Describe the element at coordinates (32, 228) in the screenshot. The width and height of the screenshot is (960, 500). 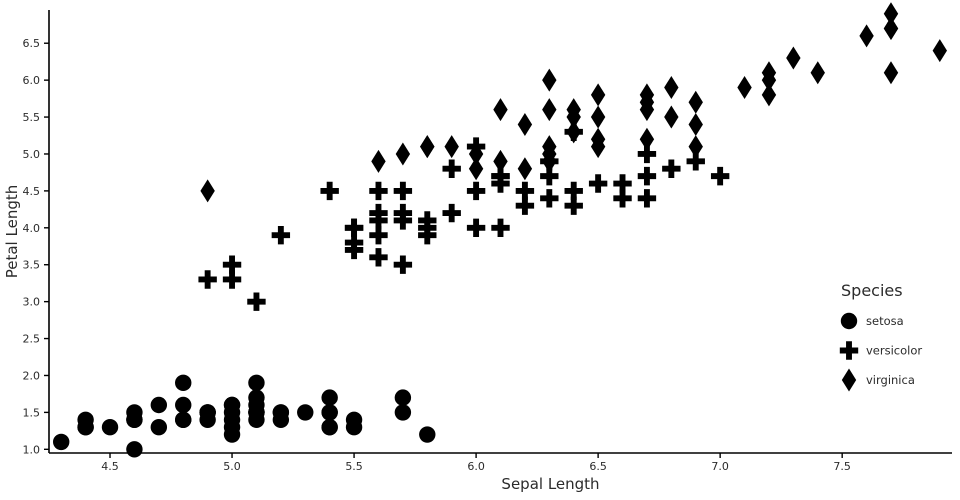
I see `y-tick-label: 4.0` at that location.